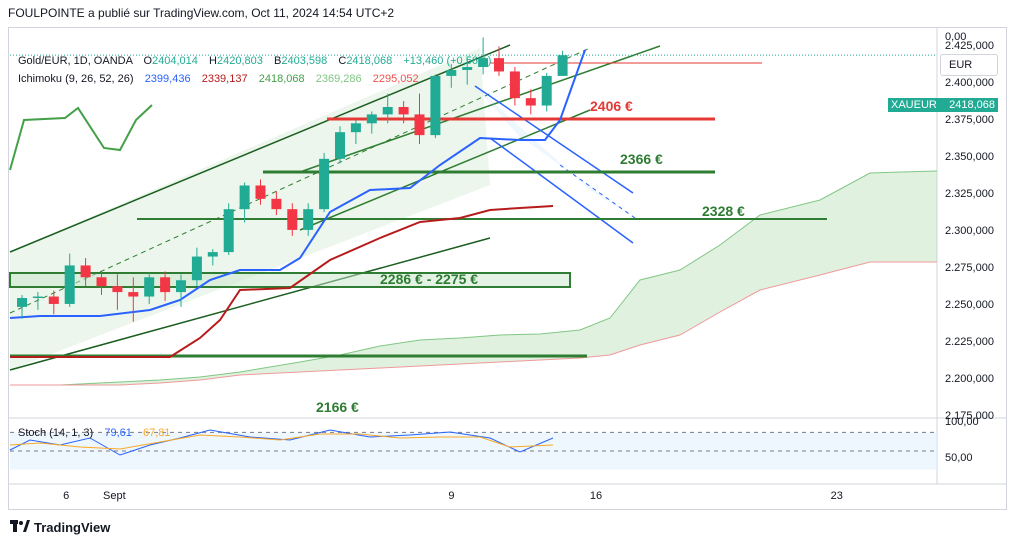 This screenshot has width=1013, height=546. Describe the element at coordinates (969, 305) in the screenshot. I see `y-tick-label: 2.250,000` at that location.